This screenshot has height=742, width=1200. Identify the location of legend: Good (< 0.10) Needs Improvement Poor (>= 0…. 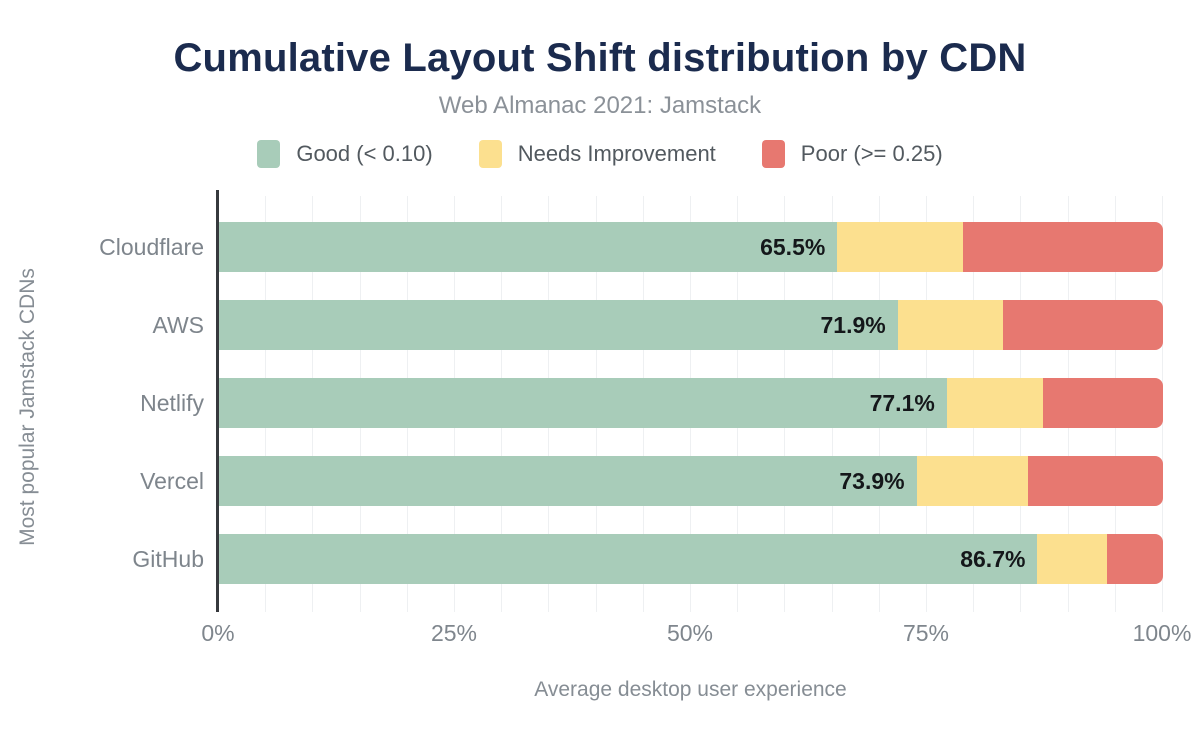
(600, 154).